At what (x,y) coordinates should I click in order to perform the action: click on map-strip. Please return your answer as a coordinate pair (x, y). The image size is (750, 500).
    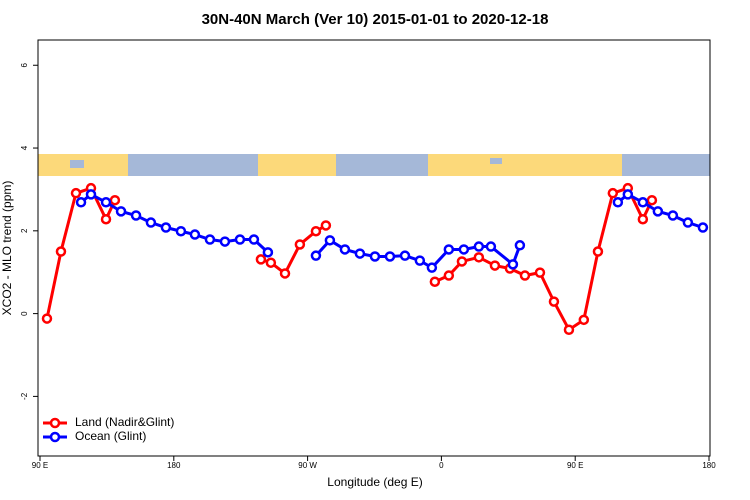
    Looking at the image, I should click on (374, 165).